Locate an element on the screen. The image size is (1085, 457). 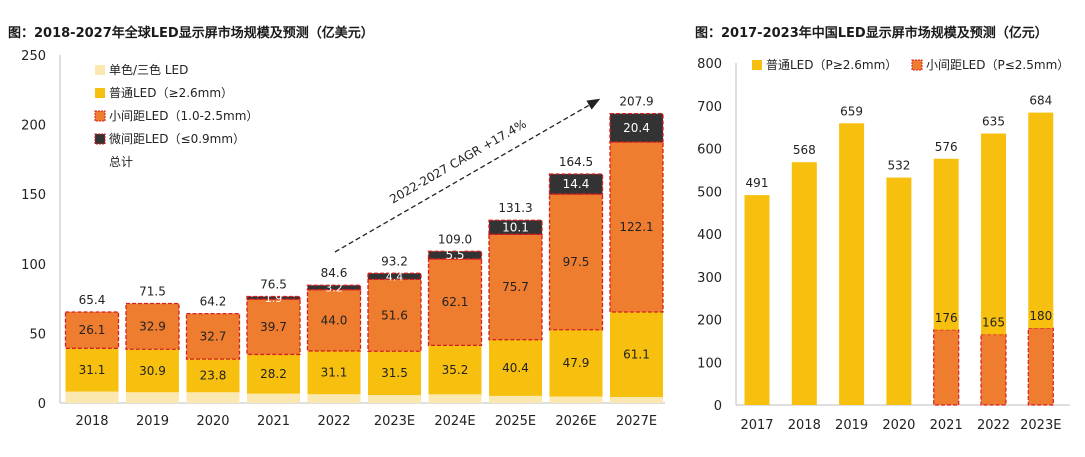
right-y-tick-label: 500 is located at coordinates (709, 192).